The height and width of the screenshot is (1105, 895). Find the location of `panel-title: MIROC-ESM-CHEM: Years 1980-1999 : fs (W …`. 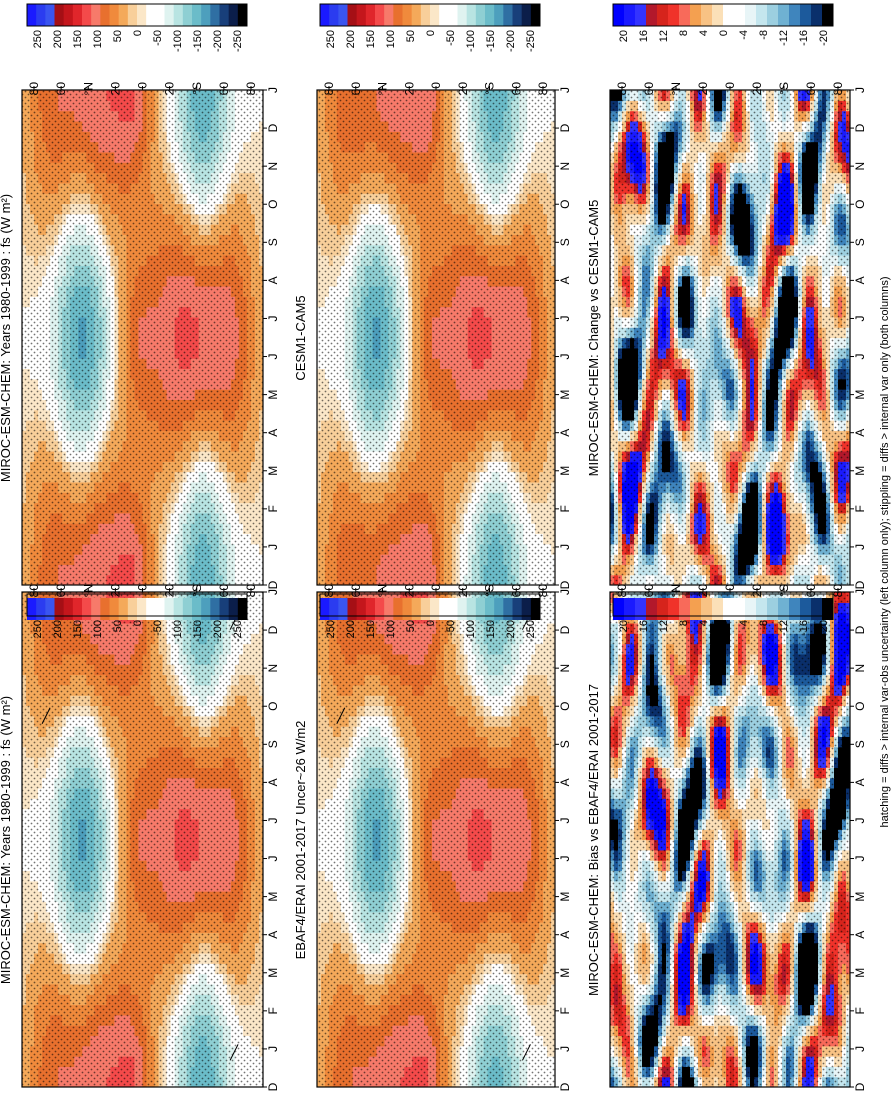

panel-title: MIROC-ESM-CHEM: Years 1980-1999 : fs (W … is located at coordinates (6, 840).